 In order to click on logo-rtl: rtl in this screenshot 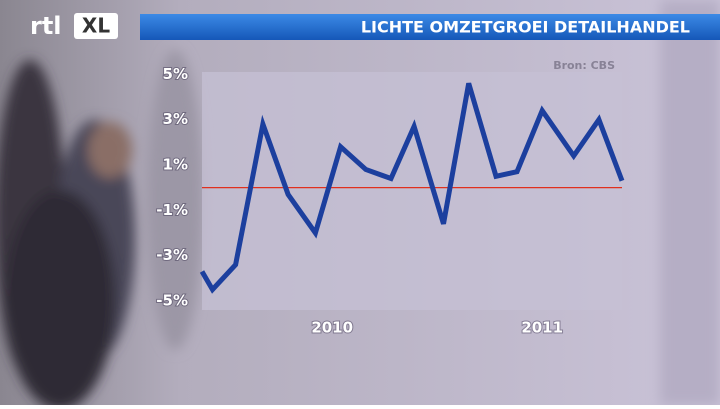, I will do `click(46, 26)`.